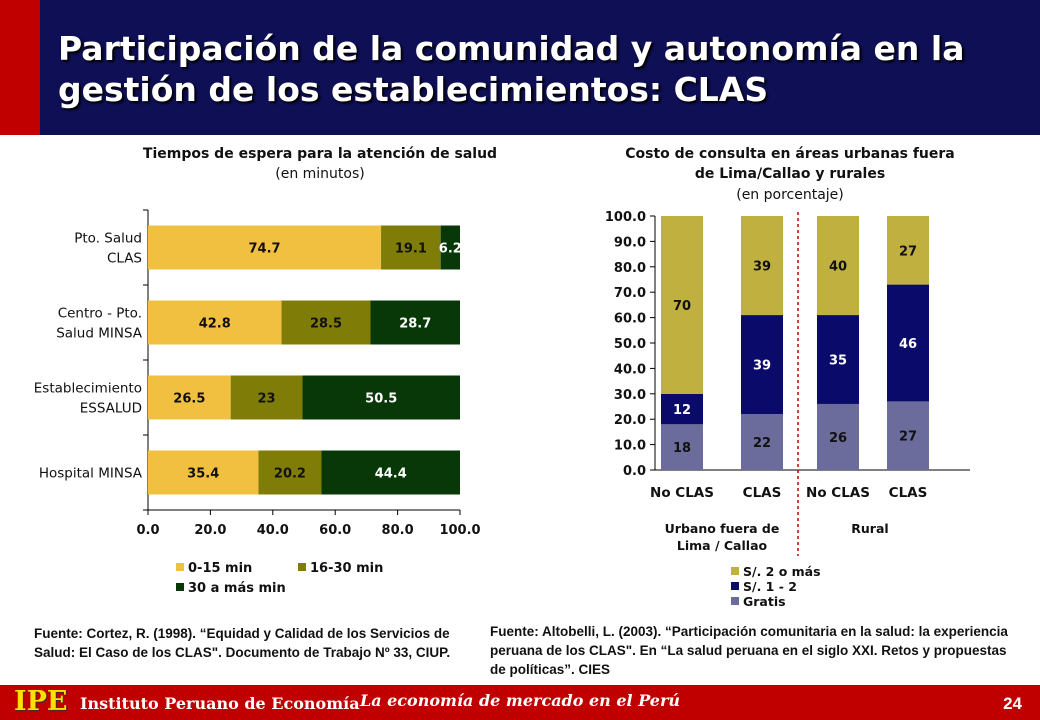 Image resolution: width=1040 pixels, height=720 pixels. What do you see at coordinates (630, 319) in the screenshot?
I see `y-tick-label: 60.0` at bounding box center [630, 319].